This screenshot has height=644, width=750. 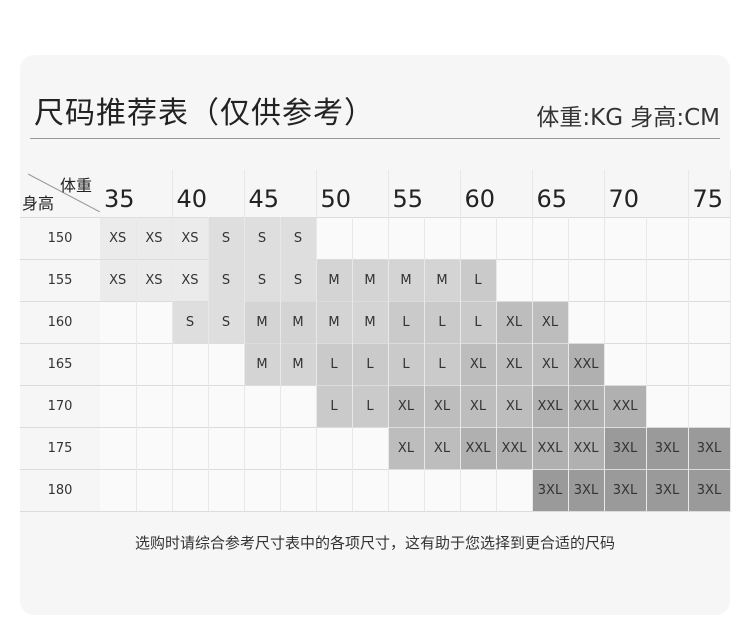 I want to click on weight-header-row: 体重 身高 35 40 45 50 55 60 65 70 75, so click(x=375, y=194).